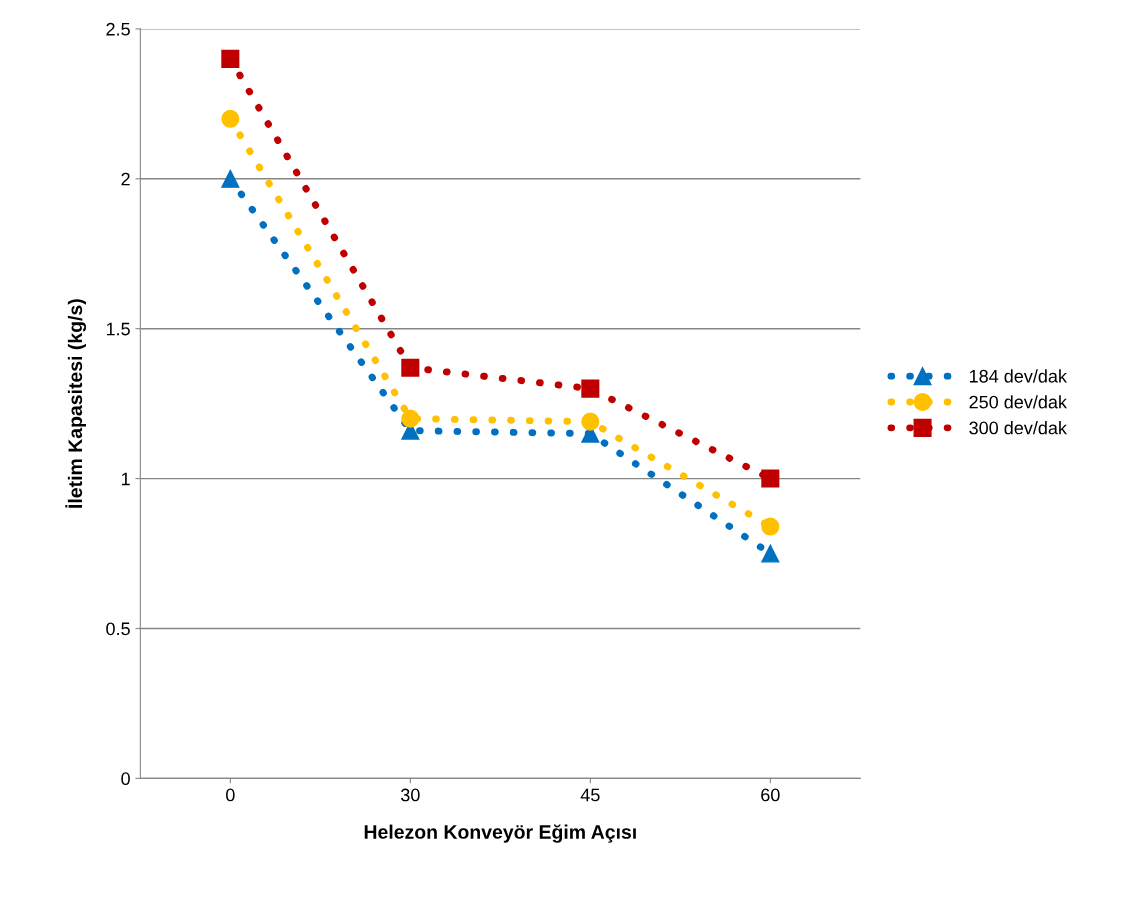  I want to click on x-axis-title: Helezon Konveyör Eğim Açısı, so click(500, 833).